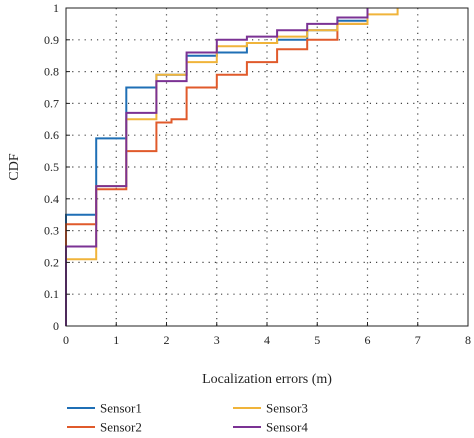  I want to click on y-tick-label: 0.8, so click(51, 72).